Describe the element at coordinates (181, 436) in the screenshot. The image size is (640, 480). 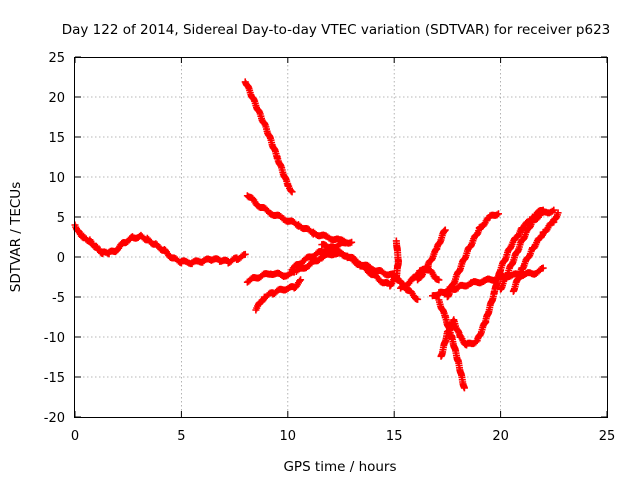
I see `x-tick-label: 5` at that location.